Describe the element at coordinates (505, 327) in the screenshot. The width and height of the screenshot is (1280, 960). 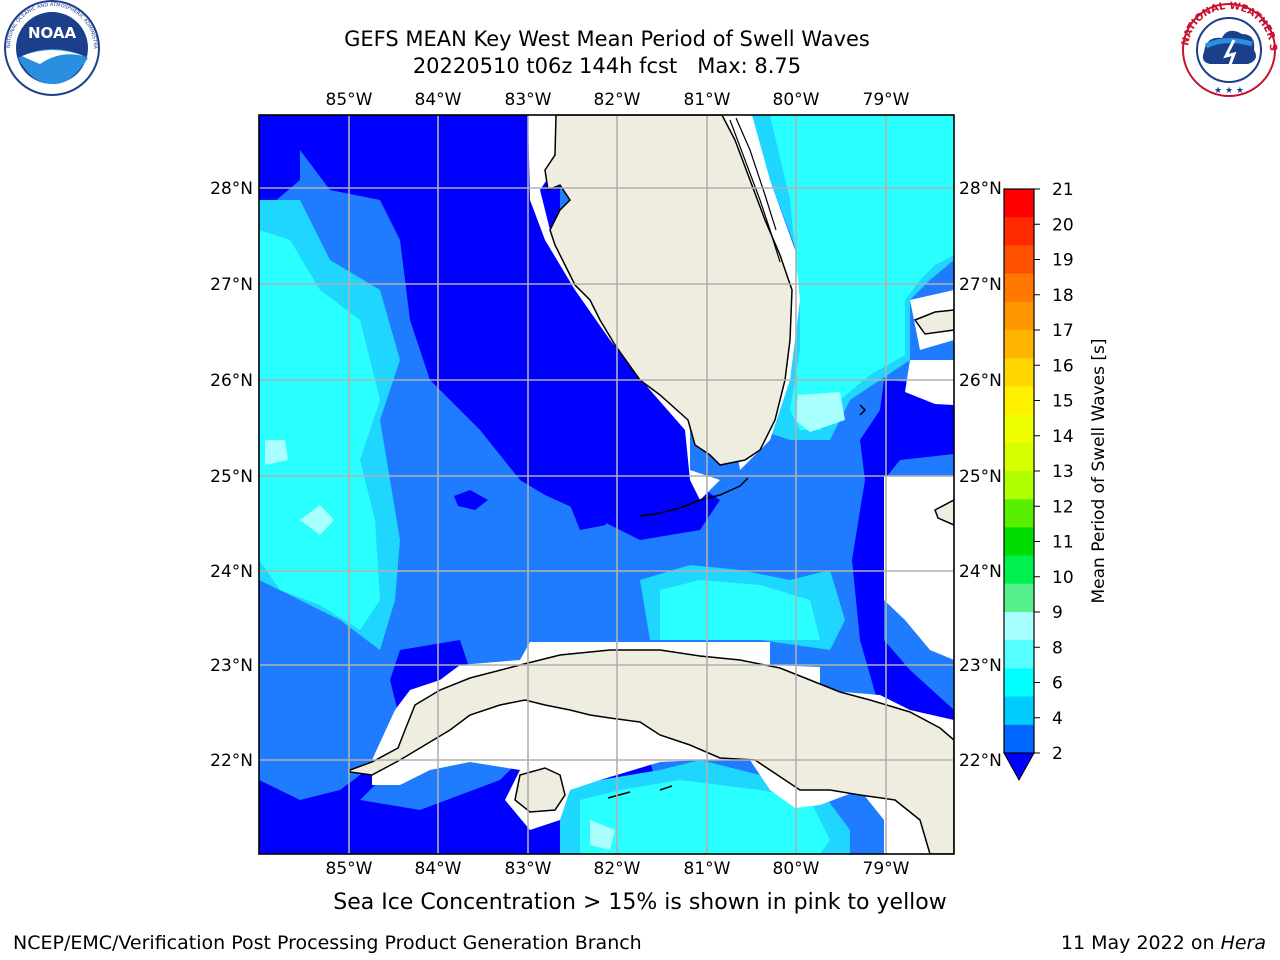
I see `period-under-2-region` at that location.